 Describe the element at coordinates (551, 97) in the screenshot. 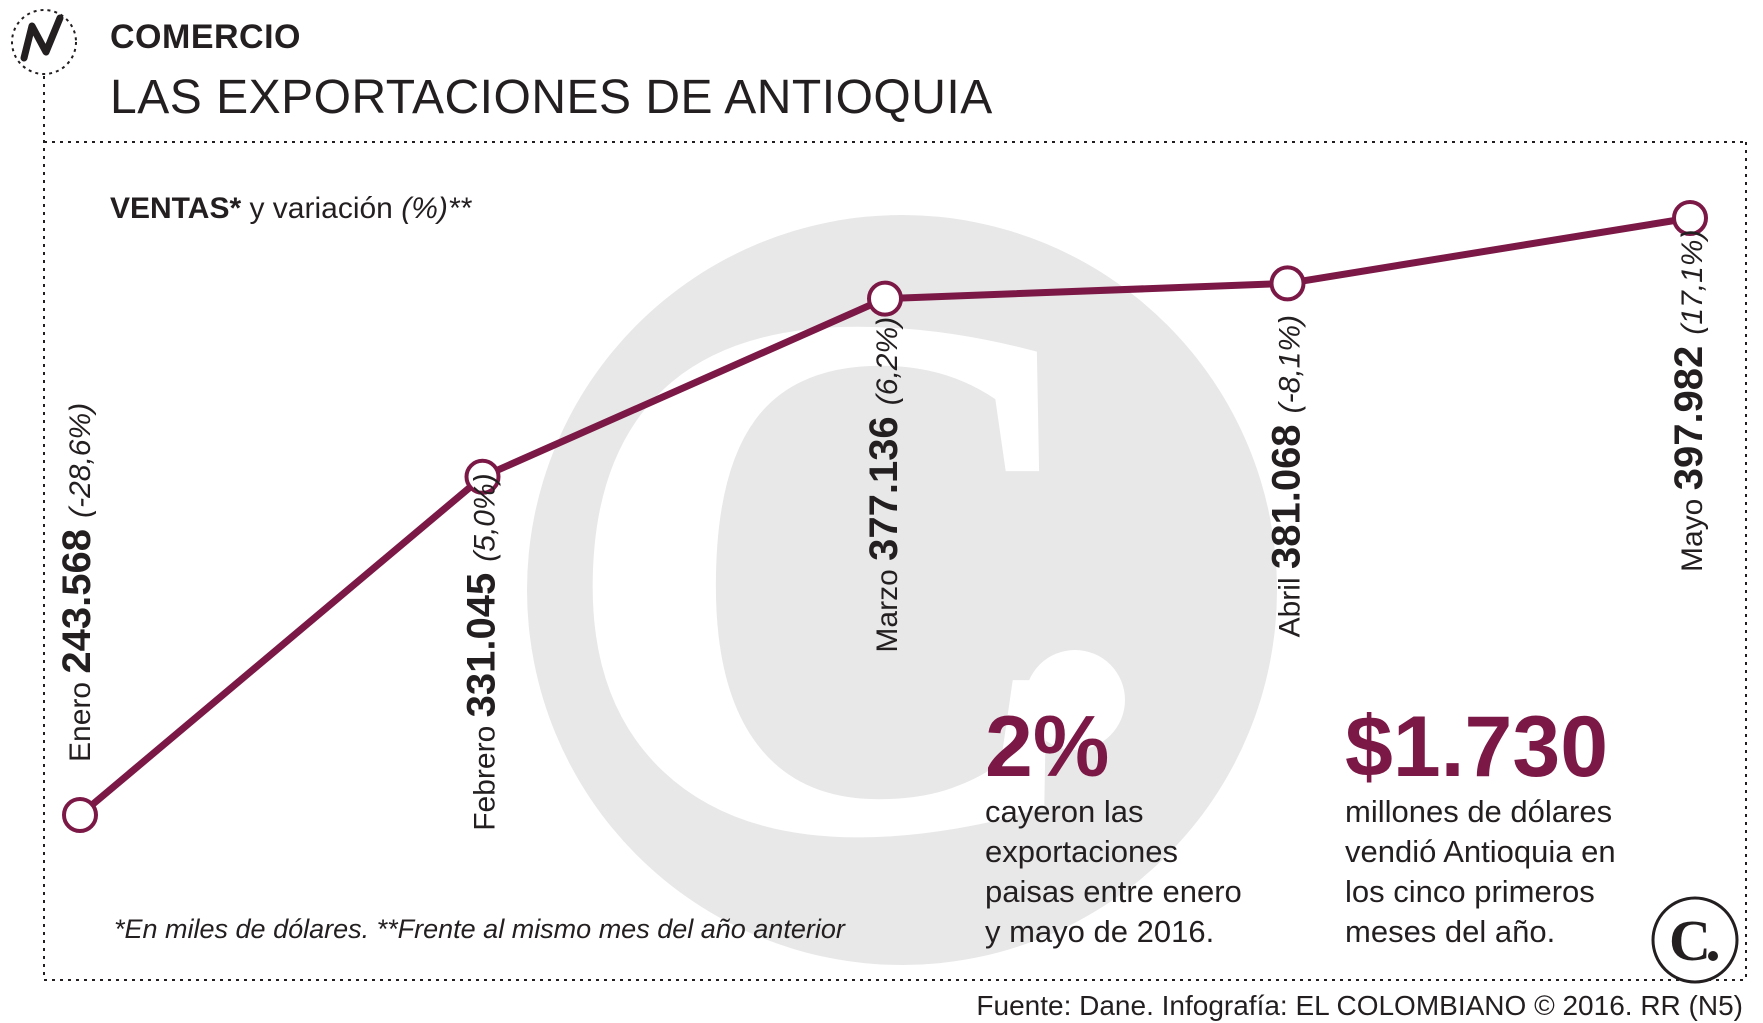

I see `page-title: LAS EXPORTACIONES DE ANTIOQUIA` at that location.